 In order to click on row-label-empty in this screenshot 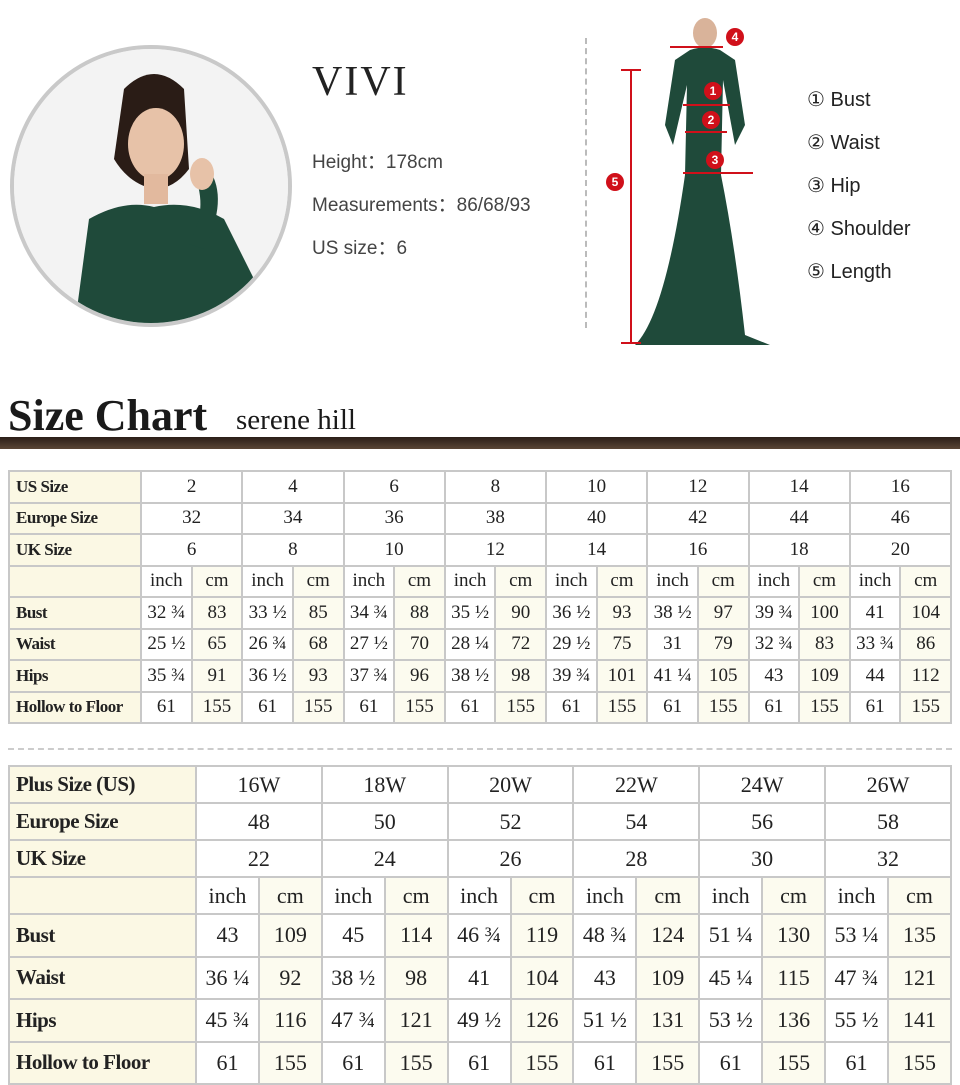, I will do `click(102, 895)`.